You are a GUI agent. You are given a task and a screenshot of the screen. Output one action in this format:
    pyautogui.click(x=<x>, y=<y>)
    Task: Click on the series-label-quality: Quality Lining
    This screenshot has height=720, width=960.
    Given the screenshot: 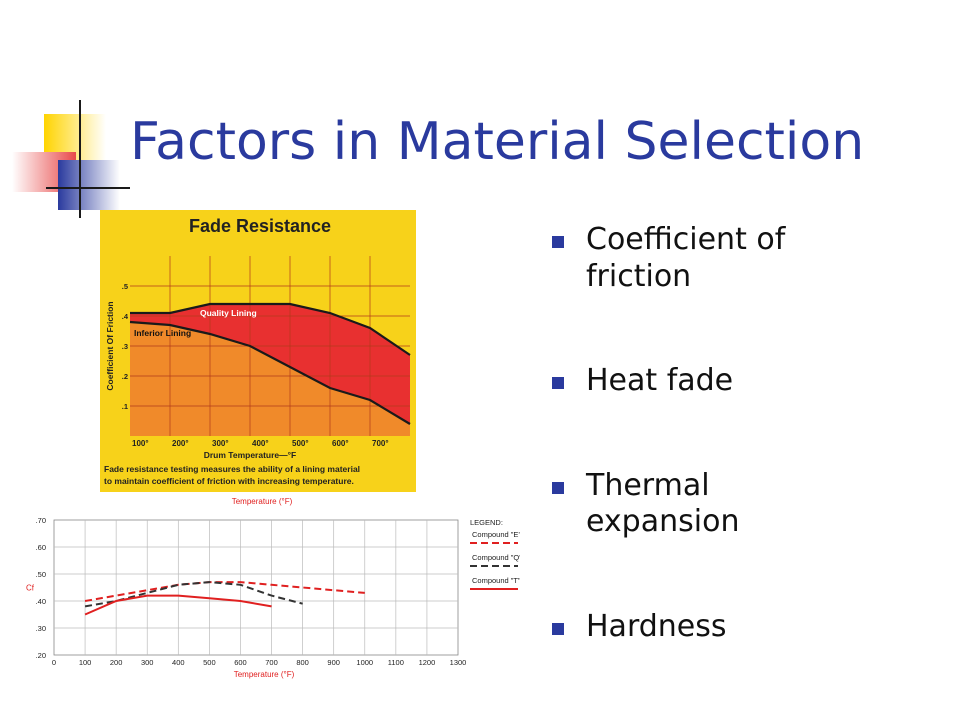 What is the action you would take?
    pyautogui.click(x=228, y=313)
    